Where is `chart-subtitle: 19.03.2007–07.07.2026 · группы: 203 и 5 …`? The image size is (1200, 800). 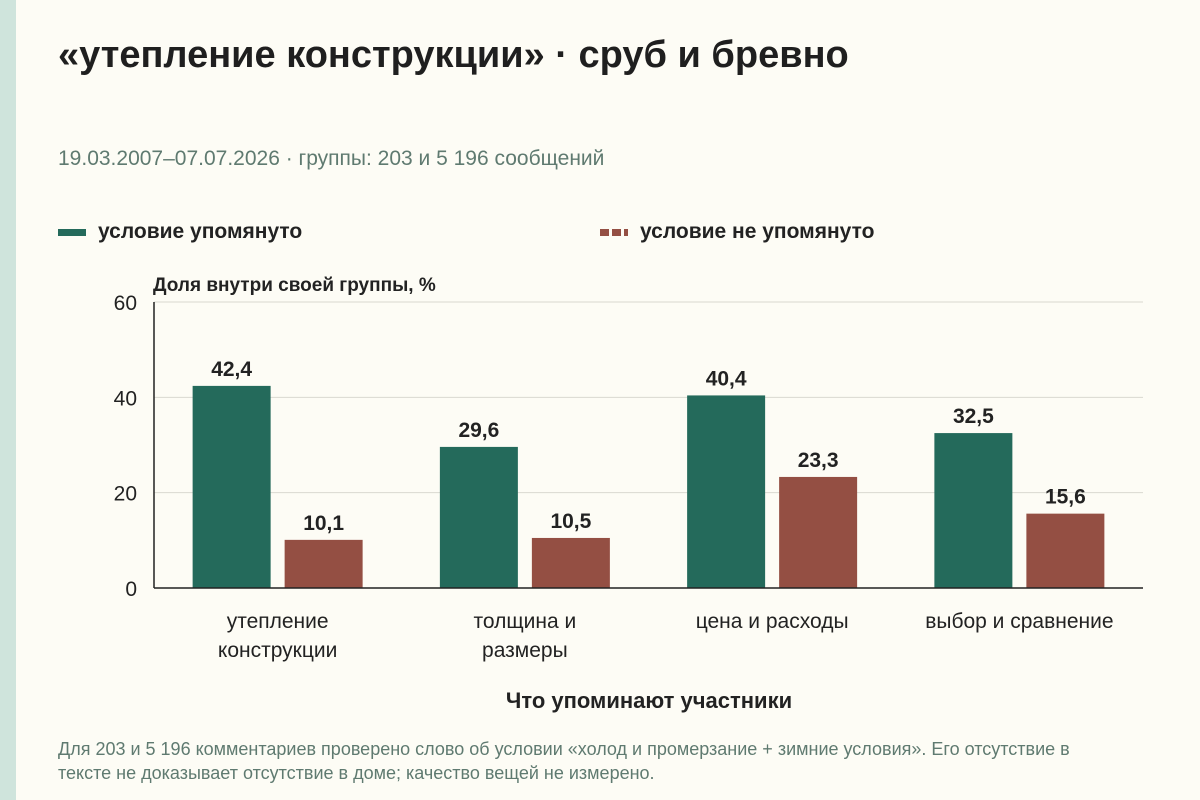 chart-subtitle: 19.03.2007–07.07.2026 · группы: 203 и 5 … is located at coordinates (331, 158).